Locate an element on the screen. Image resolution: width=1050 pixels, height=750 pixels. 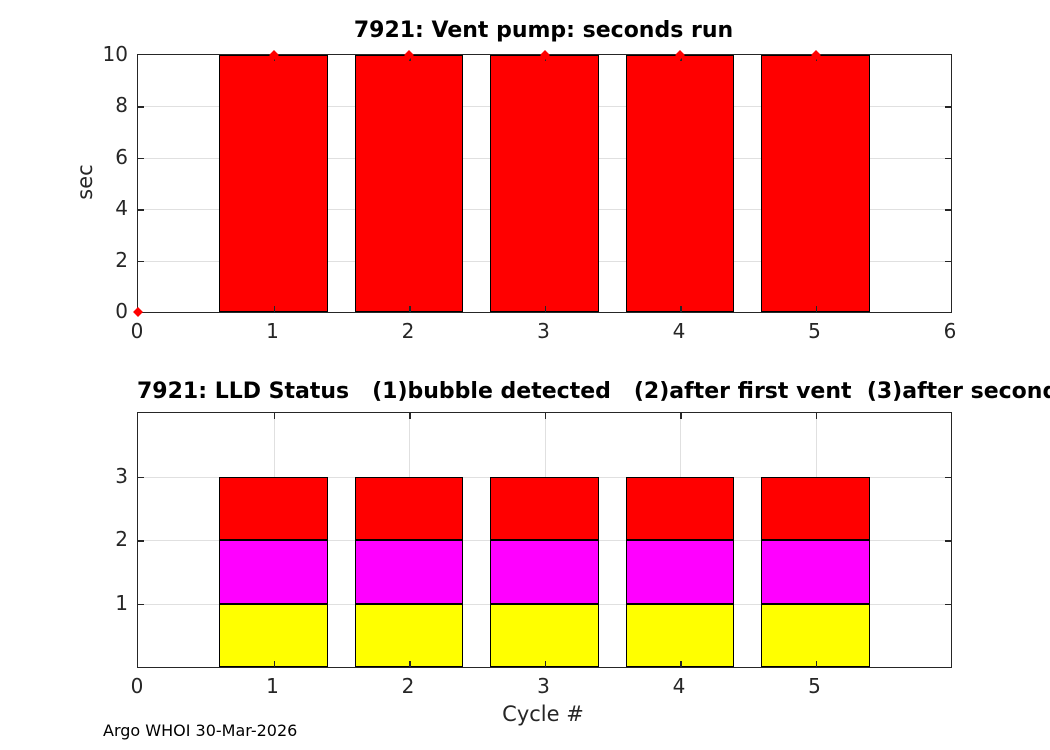
footer-annotation: Argo WHOI 30-Mar-2026 is located at coordinates (200, 730).